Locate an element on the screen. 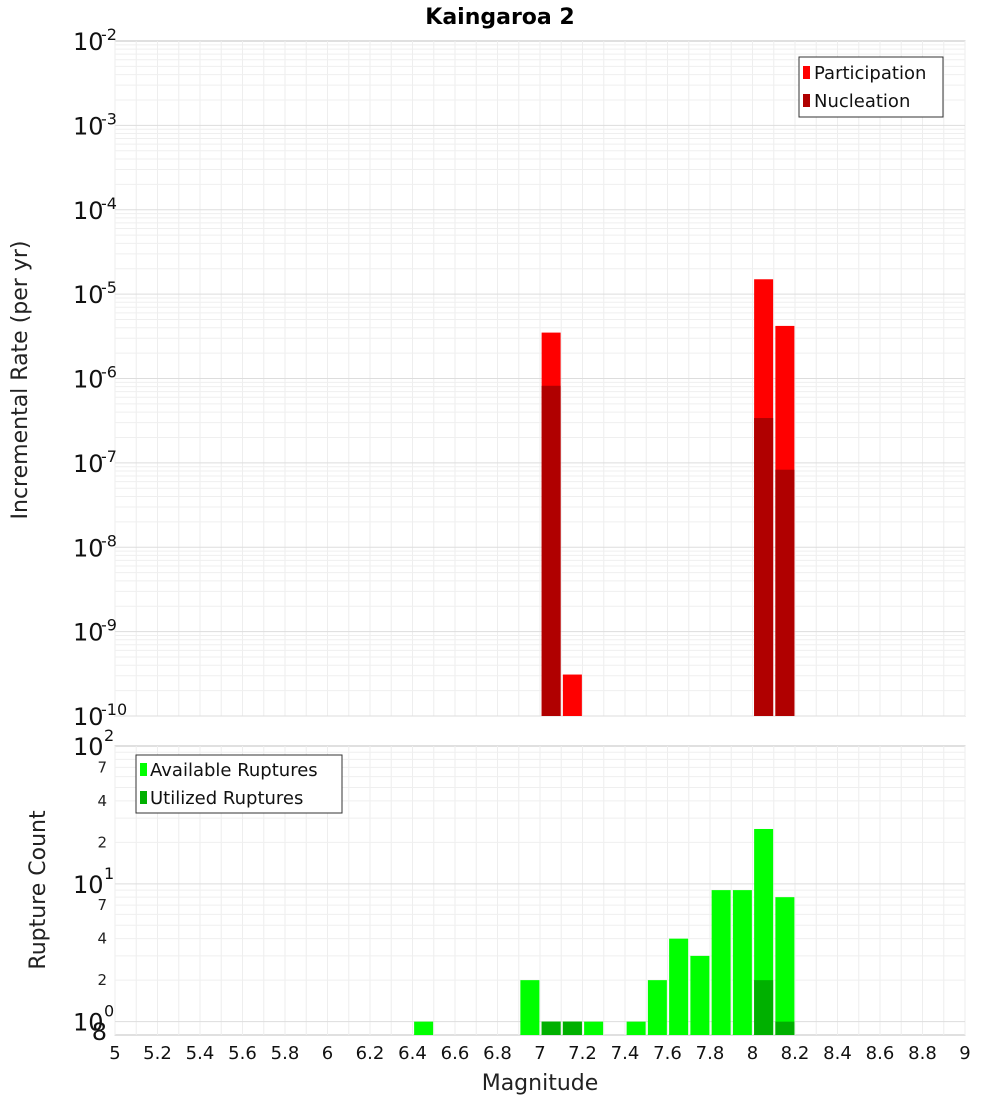 This screenshot has width=1000, height=1100. participation-legend-label: Participation is located at coordinates (870, 73).